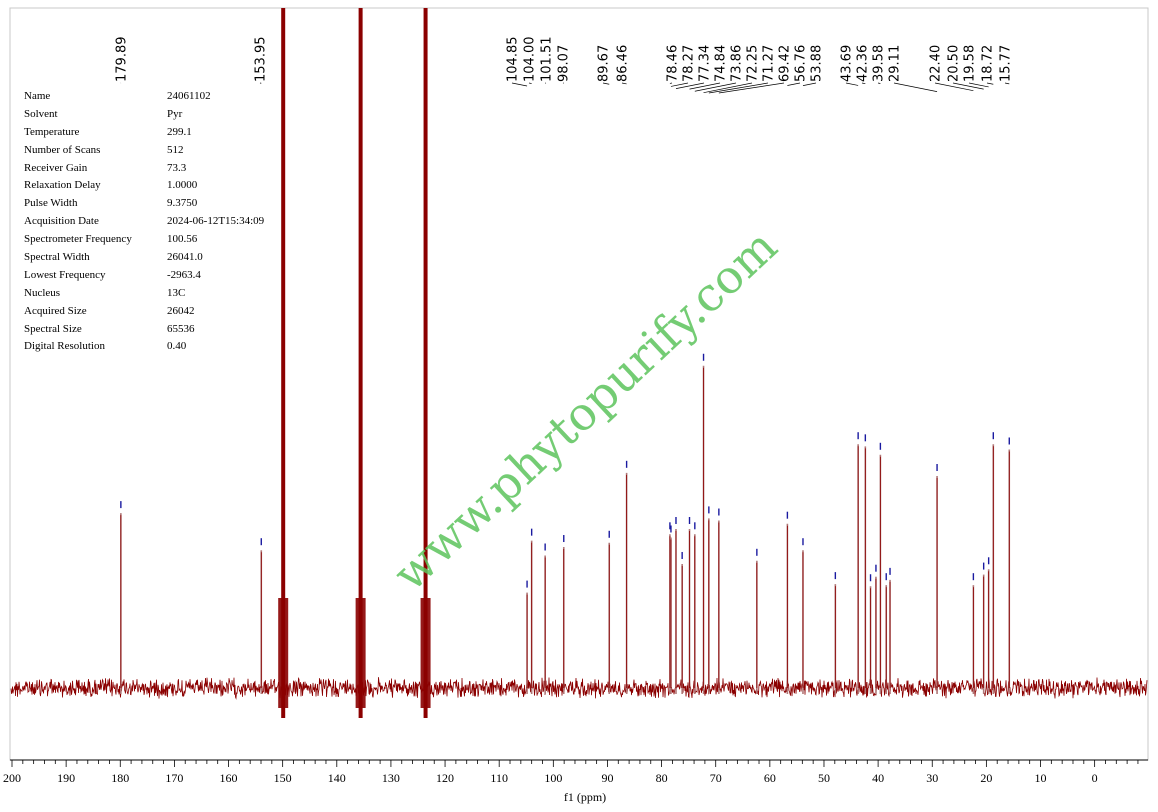 The height and width of the screenshot is (812, 1158). Describe the element at coordinates (932, 778) in the screenshot. I see `x-tick-label: 30` at that location.